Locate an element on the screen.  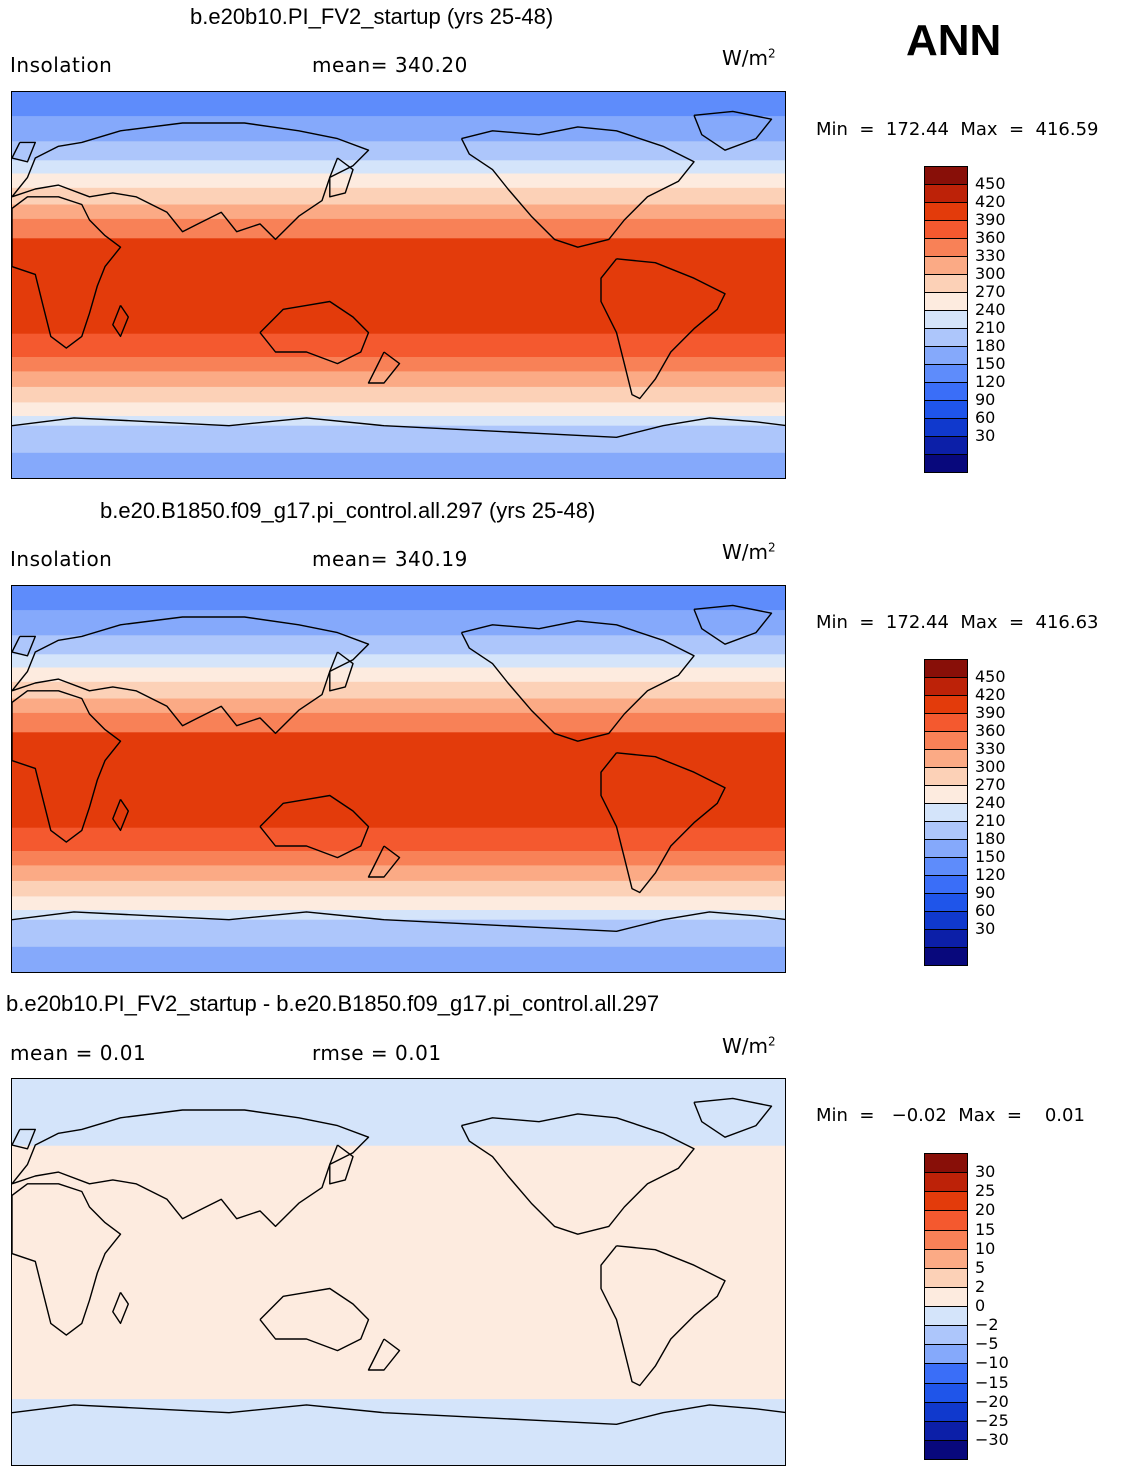
panel-2-minmax: Min = 172.44 Max = 416.63 is located at coordinates (957, 622).